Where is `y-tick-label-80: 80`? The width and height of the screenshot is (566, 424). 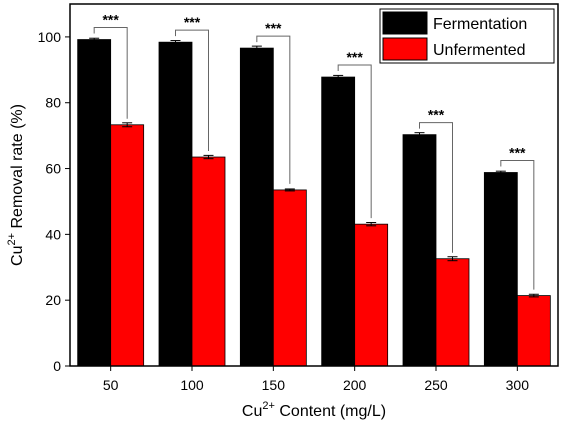
y-tick-label-80: 80 is located at coordinates (53, 103).